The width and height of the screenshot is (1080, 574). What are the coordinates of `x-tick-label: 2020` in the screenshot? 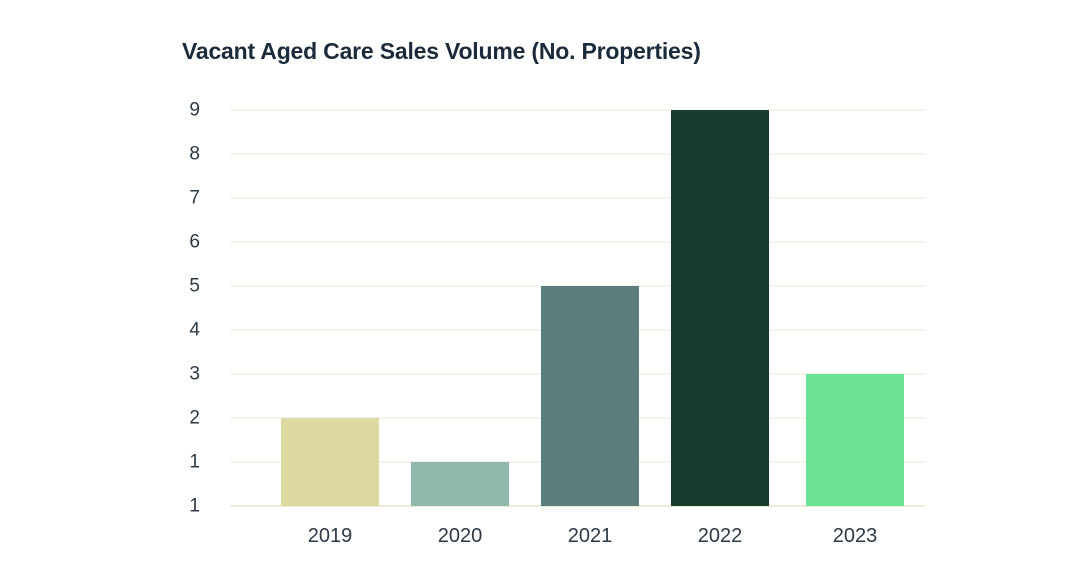 It's located at (460, 536).